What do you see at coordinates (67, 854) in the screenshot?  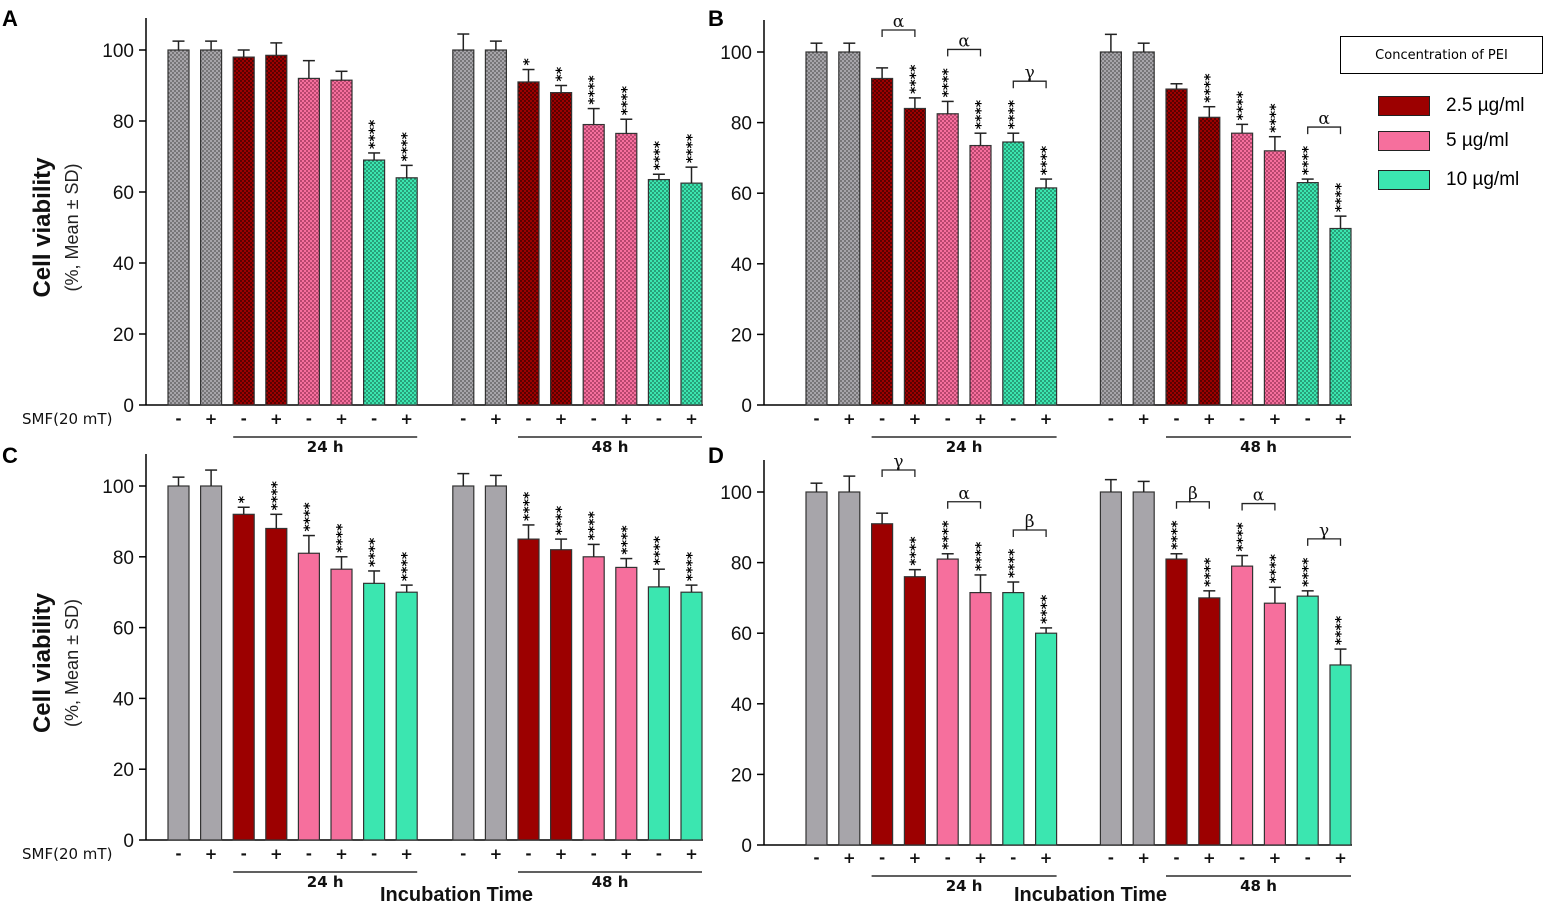 I see `smf-label: SMF(20 mT)` at bounding box center [67, 854].